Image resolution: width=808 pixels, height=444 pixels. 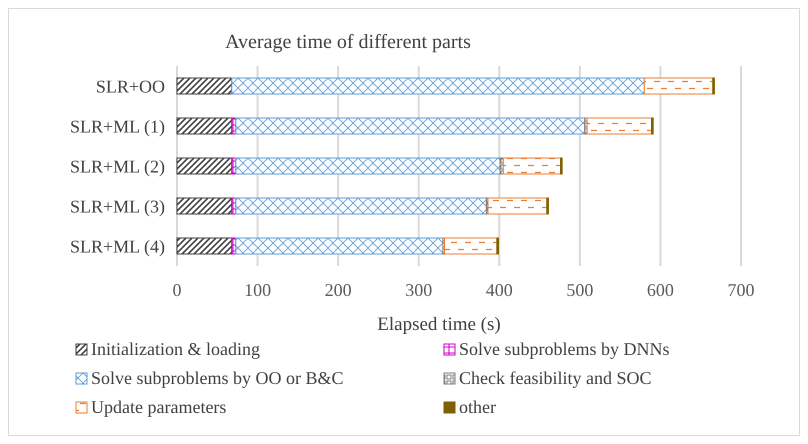 What do you see at coordinates (741, 290) in the screenshot?
I see `x-tick-label: 700` at bounding box center [741, 290].